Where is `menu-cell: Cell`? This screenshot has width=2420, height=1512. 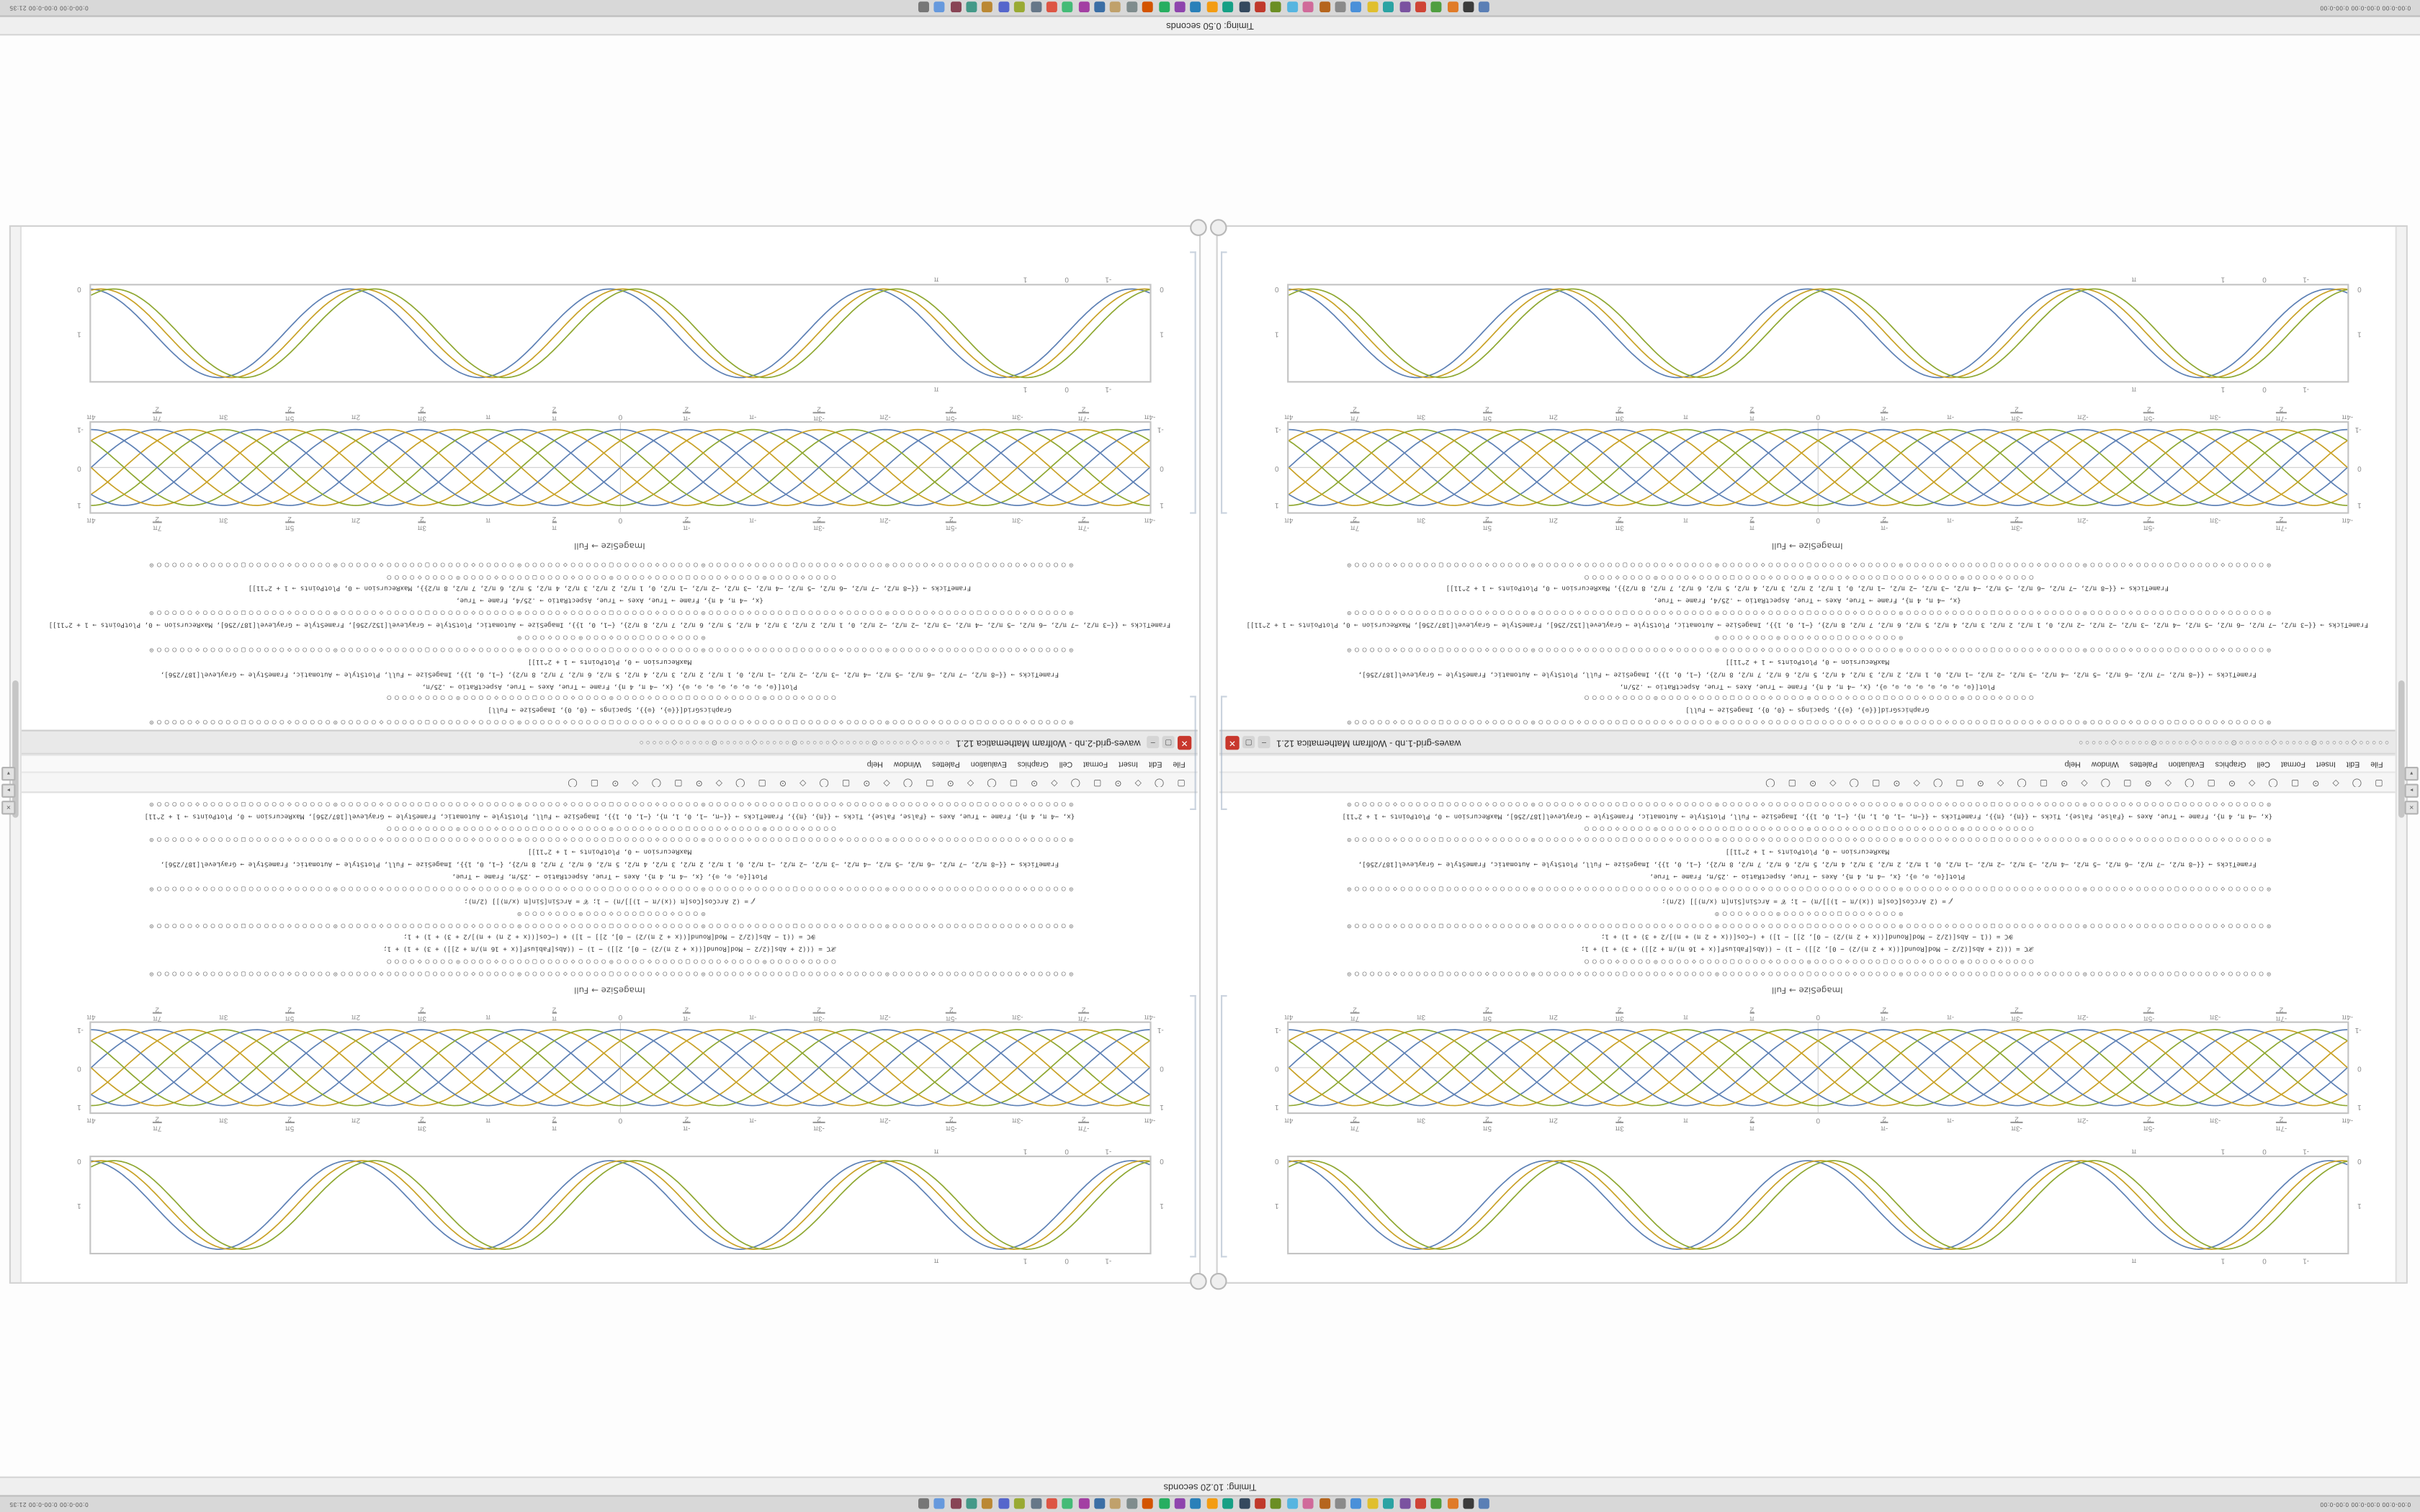
menu-cell: Cell is located at coordinates (2264, 764).